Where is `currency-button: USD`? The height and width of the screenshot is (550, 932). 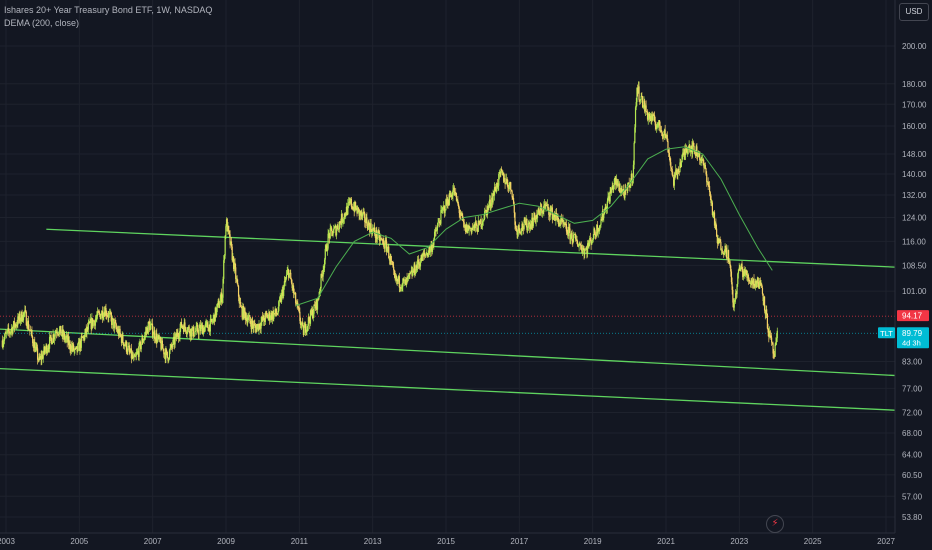
currency-button: USD is located at coordinates (914, 12).